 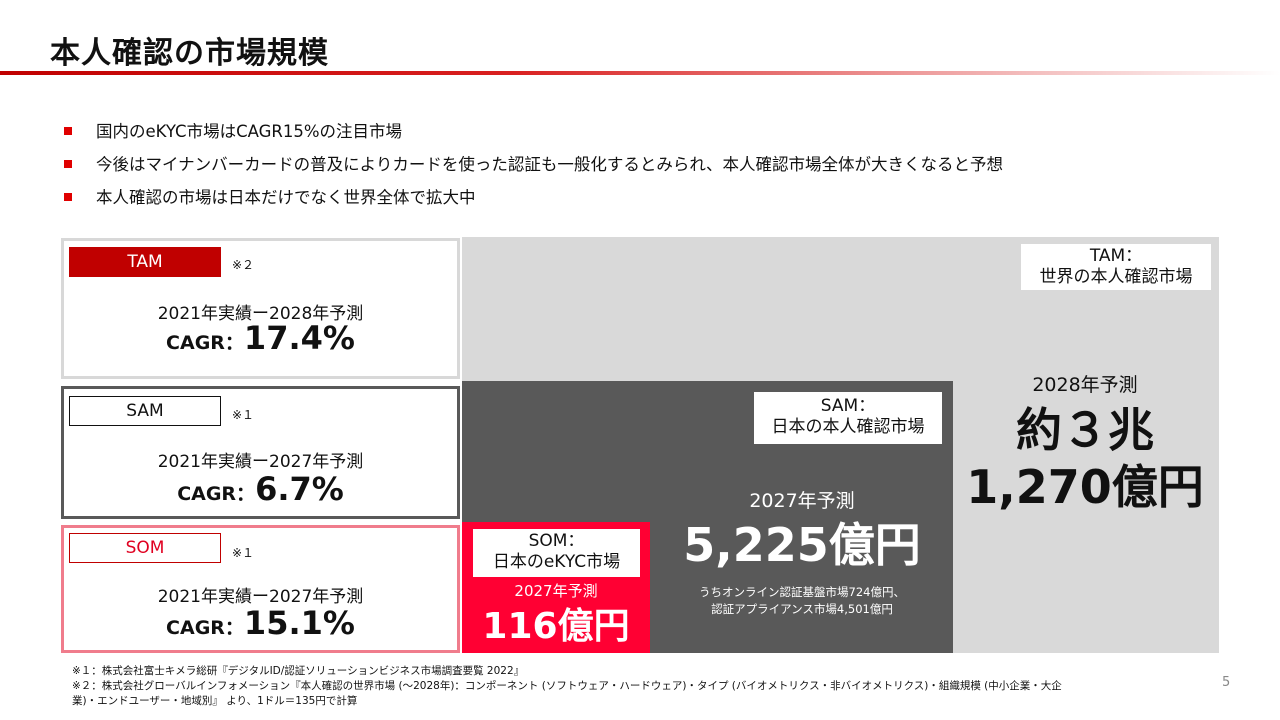 I want to click on bullet-item: 国内のeKYC市場はCAGR15%の注目市場, so click(x=233, y=130).